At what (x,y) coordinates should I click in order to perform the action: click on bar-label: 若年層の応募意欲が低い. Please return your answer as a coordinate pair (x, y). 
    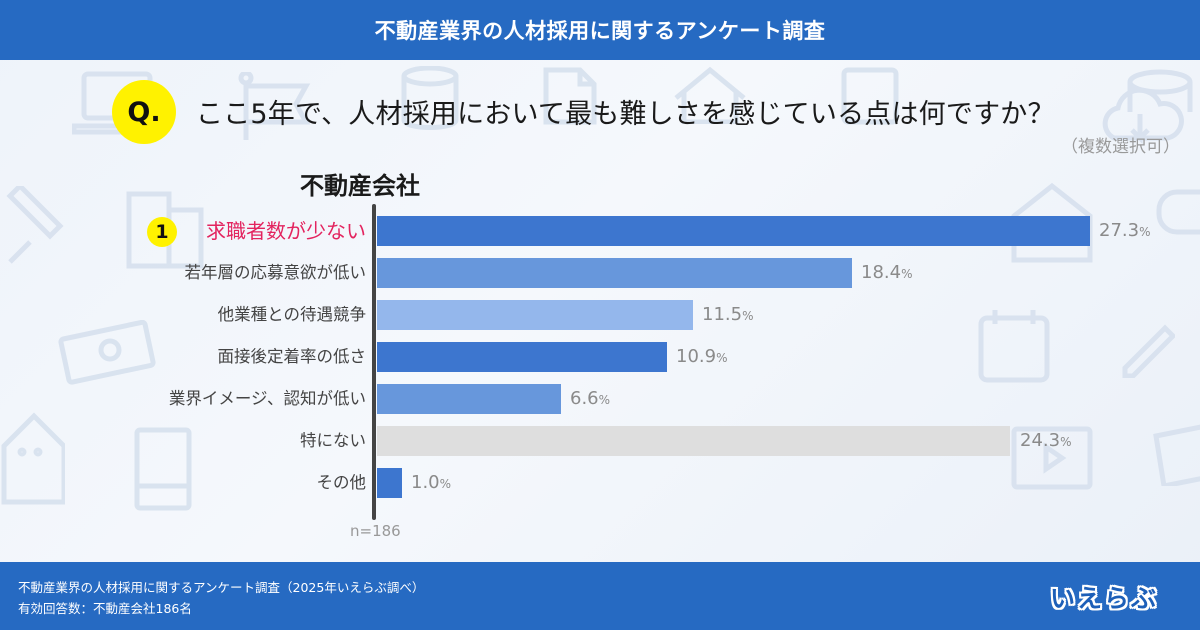
    Looking at the image, I should click on (275, 272).